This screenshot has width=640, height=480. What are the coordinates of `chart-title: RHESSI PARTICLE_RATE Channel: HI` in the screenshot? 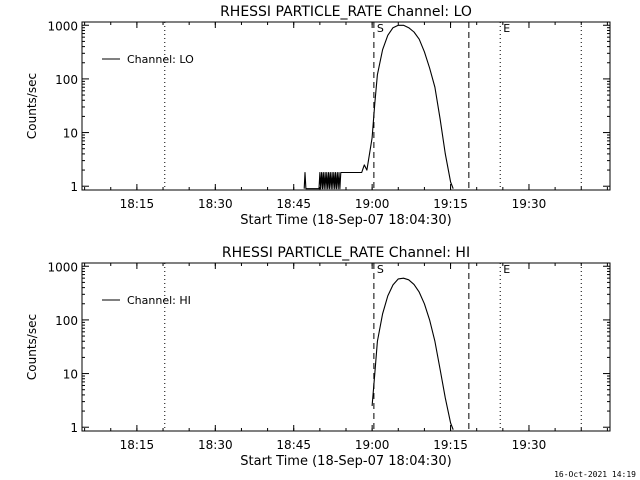 It's located at (346, 253).